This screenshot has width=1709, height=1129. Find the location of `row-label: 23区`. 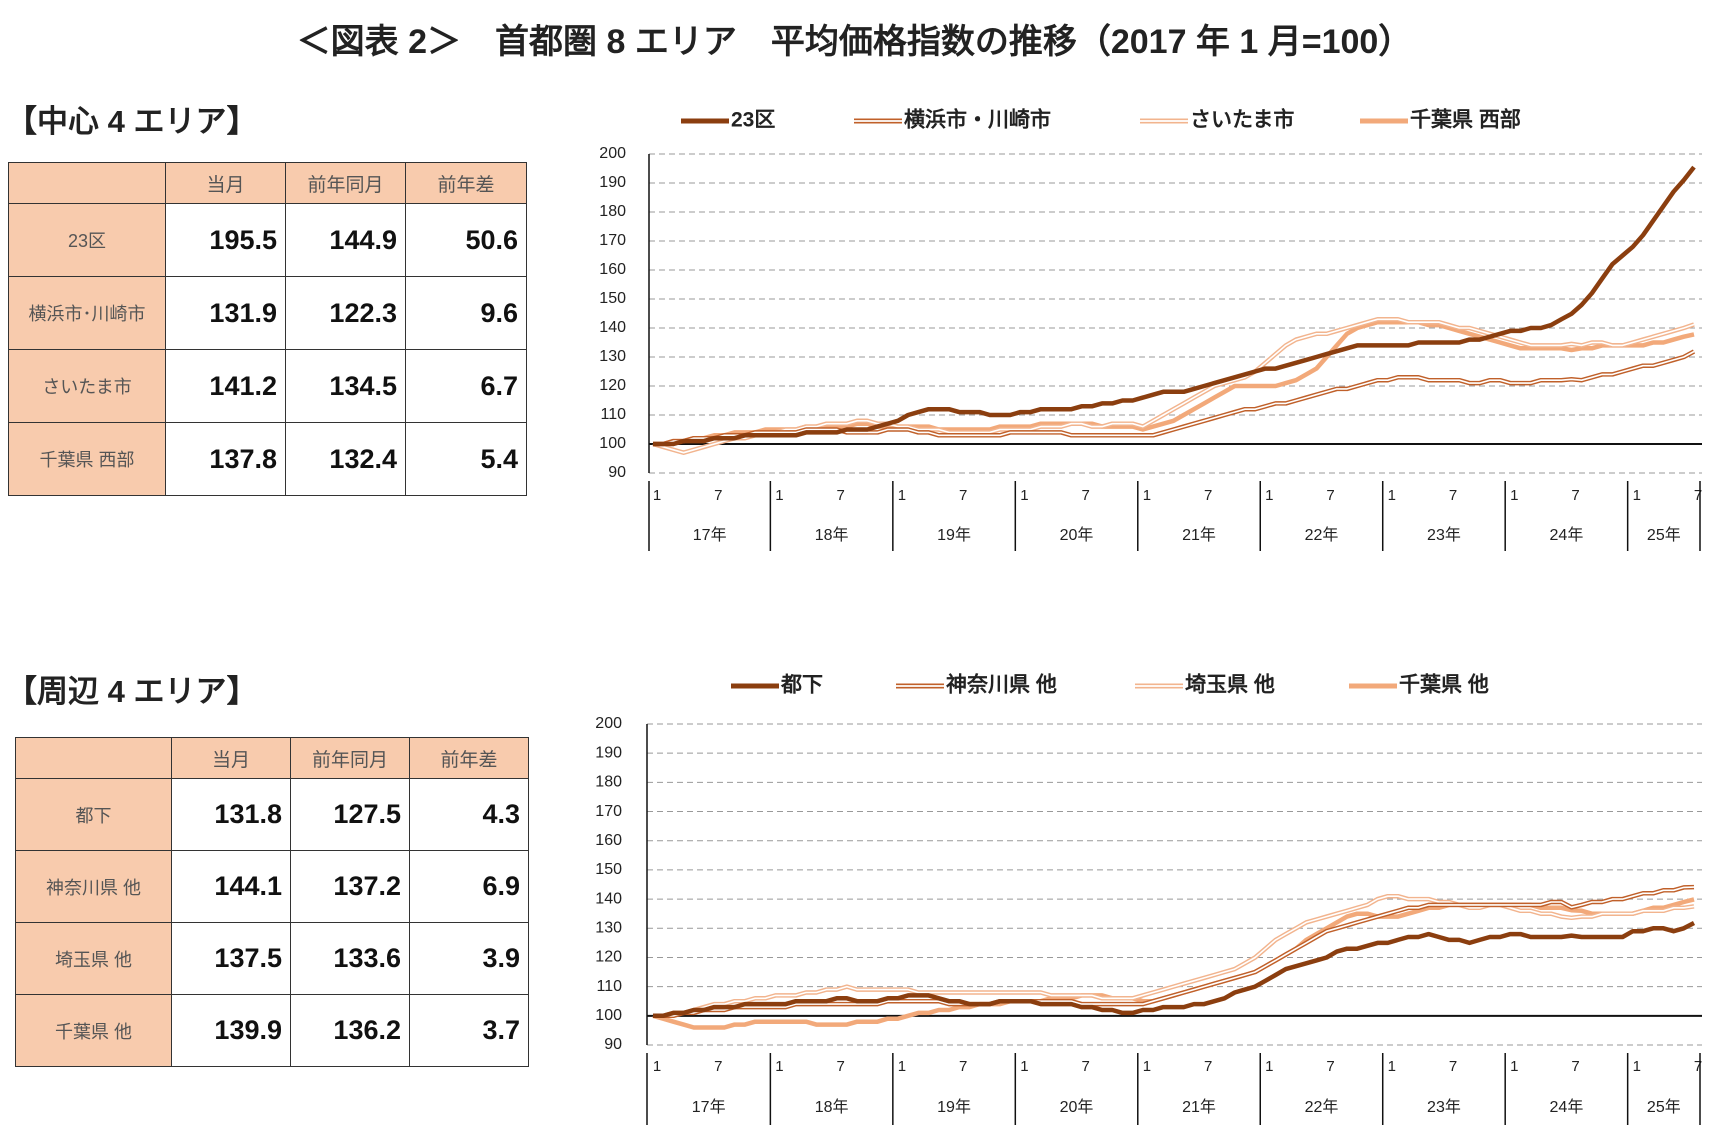

row-label: 23区 is located at coordinates (87, 240).